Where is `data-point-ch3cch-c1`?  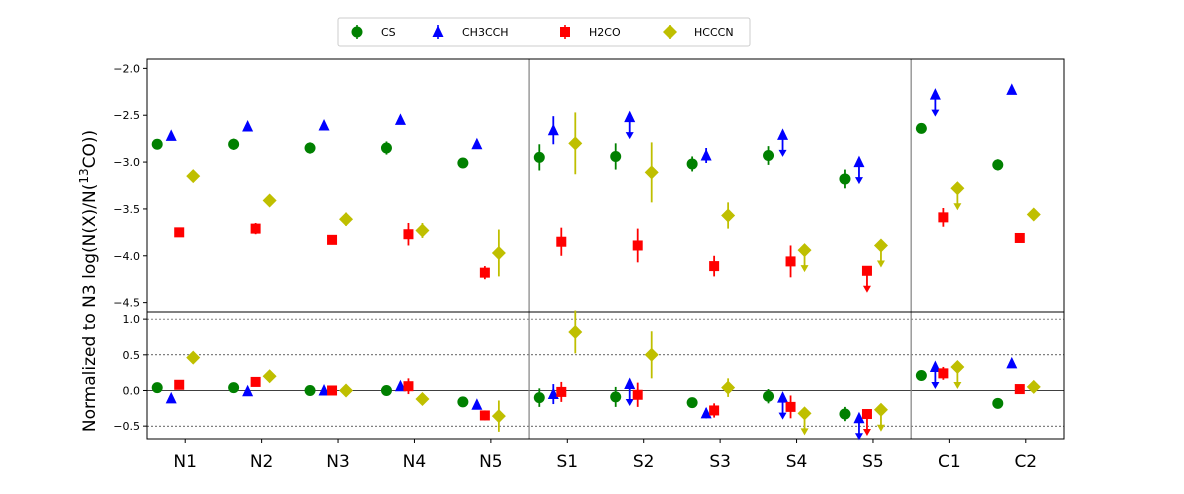 data-point-ch3cch-c1 is located at coordinates (935, 366).